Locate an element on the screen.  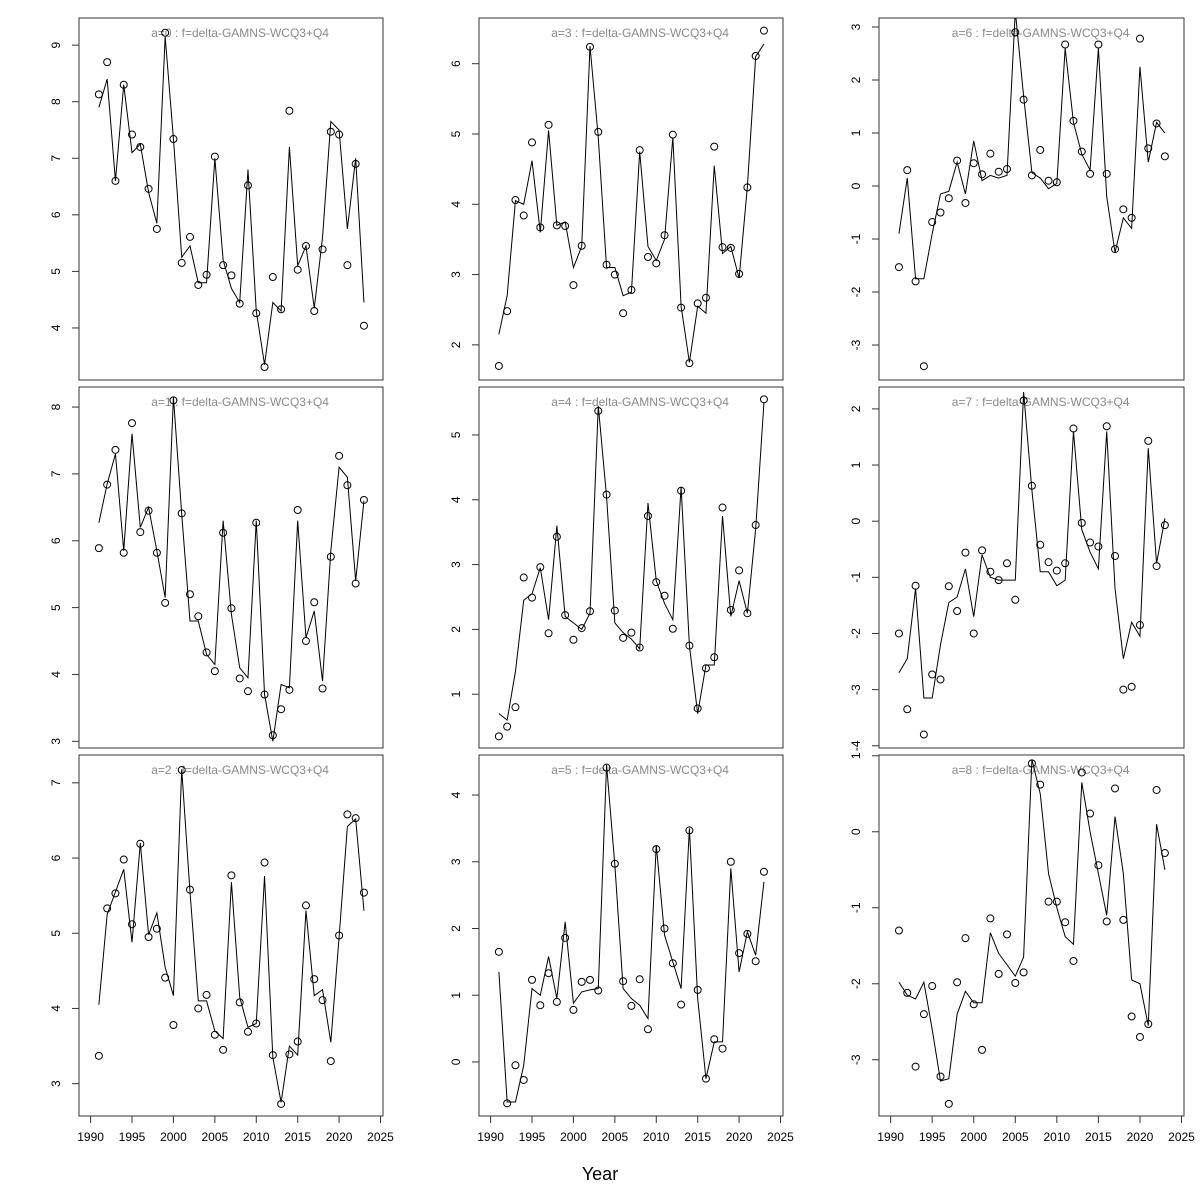
y-tick-label: 8 is located at coordinates (56, 406).